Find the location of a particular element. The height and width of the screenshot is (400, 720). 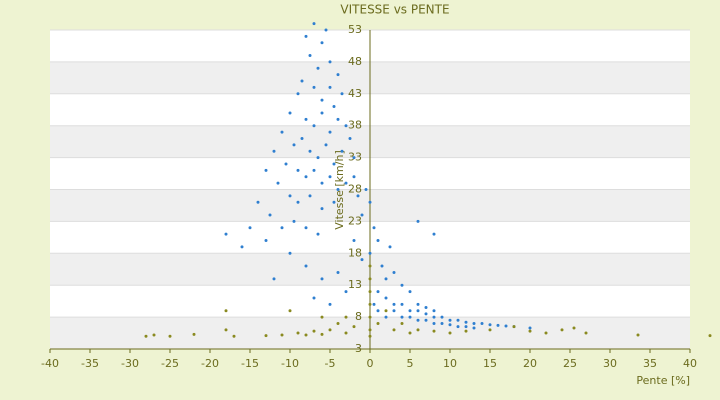

x-tick-label: -15 is located at coordinates (250, 363).